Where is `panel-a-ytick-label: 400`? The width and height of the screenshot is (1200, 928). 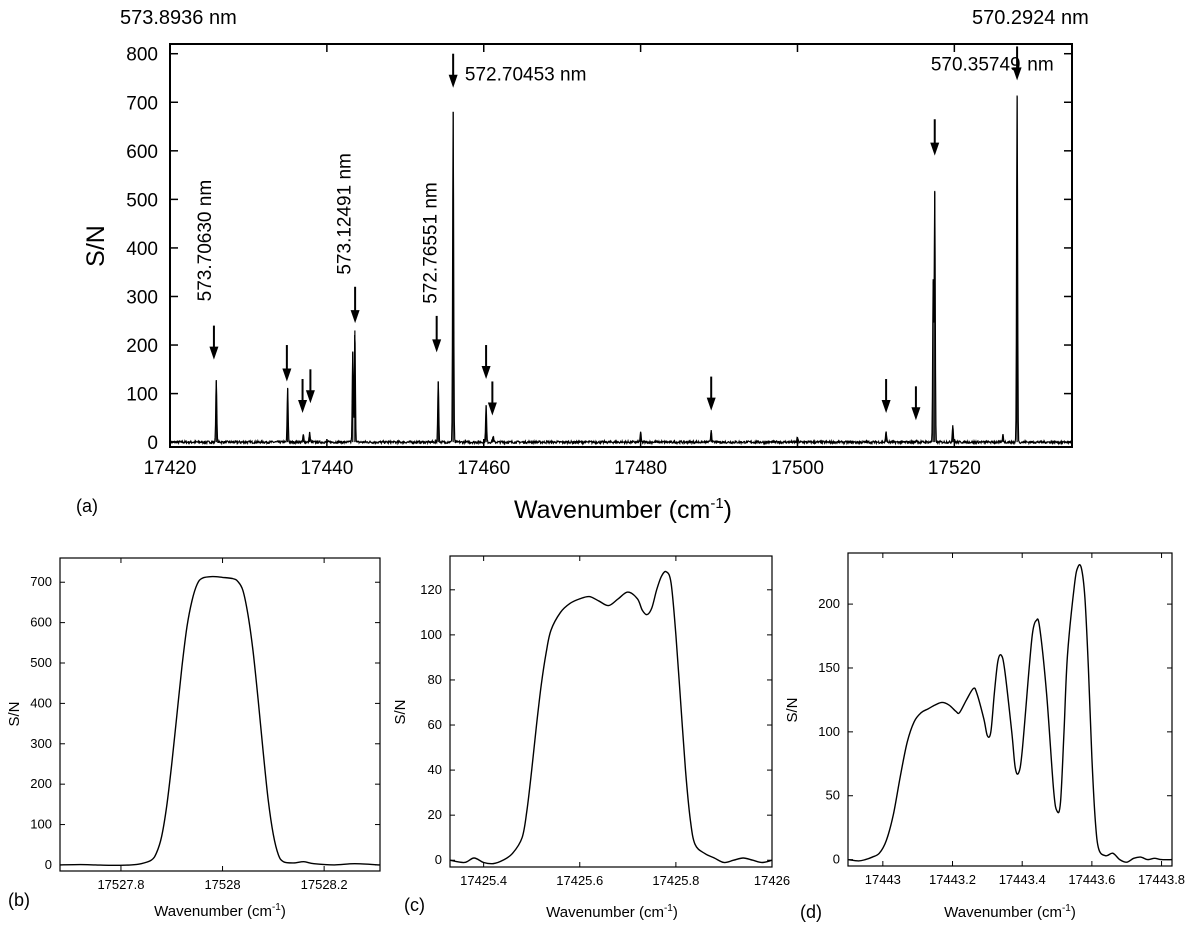 panel-a-ytick-label: 400 is located at coordinates (142, 249).